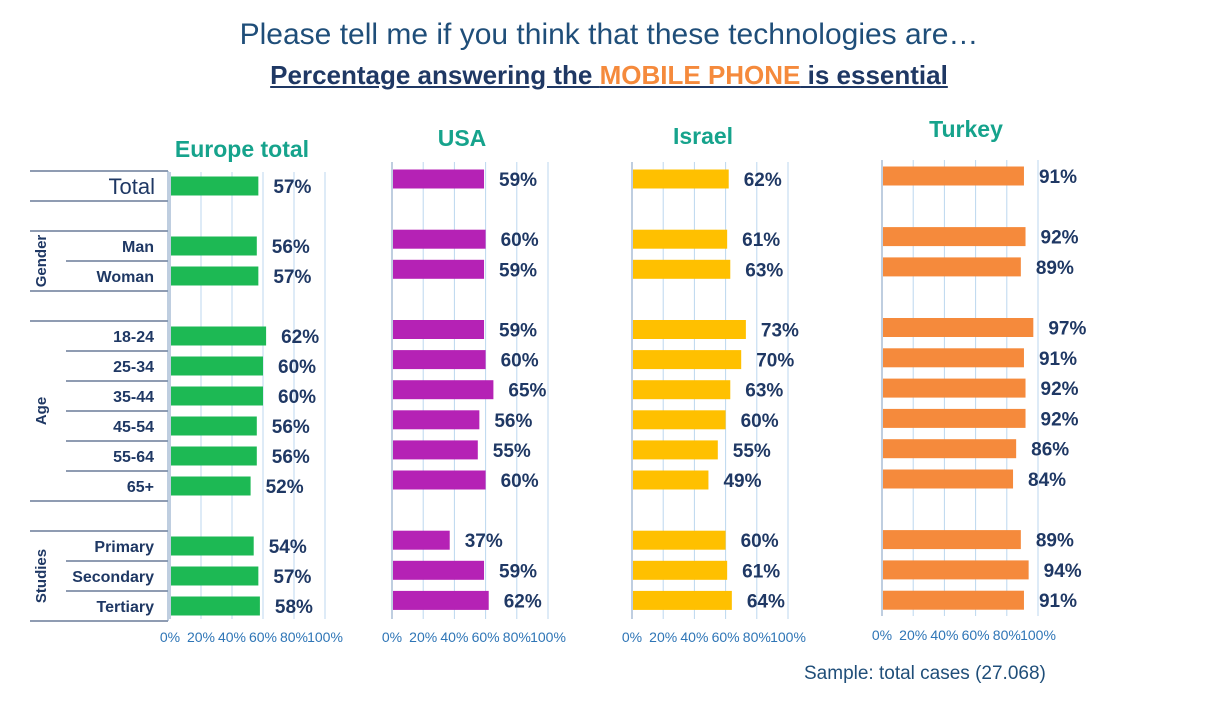  Describe the element at coordinates (140, 487) in the screenshot. I see `category-label-65: 65+` at that location.